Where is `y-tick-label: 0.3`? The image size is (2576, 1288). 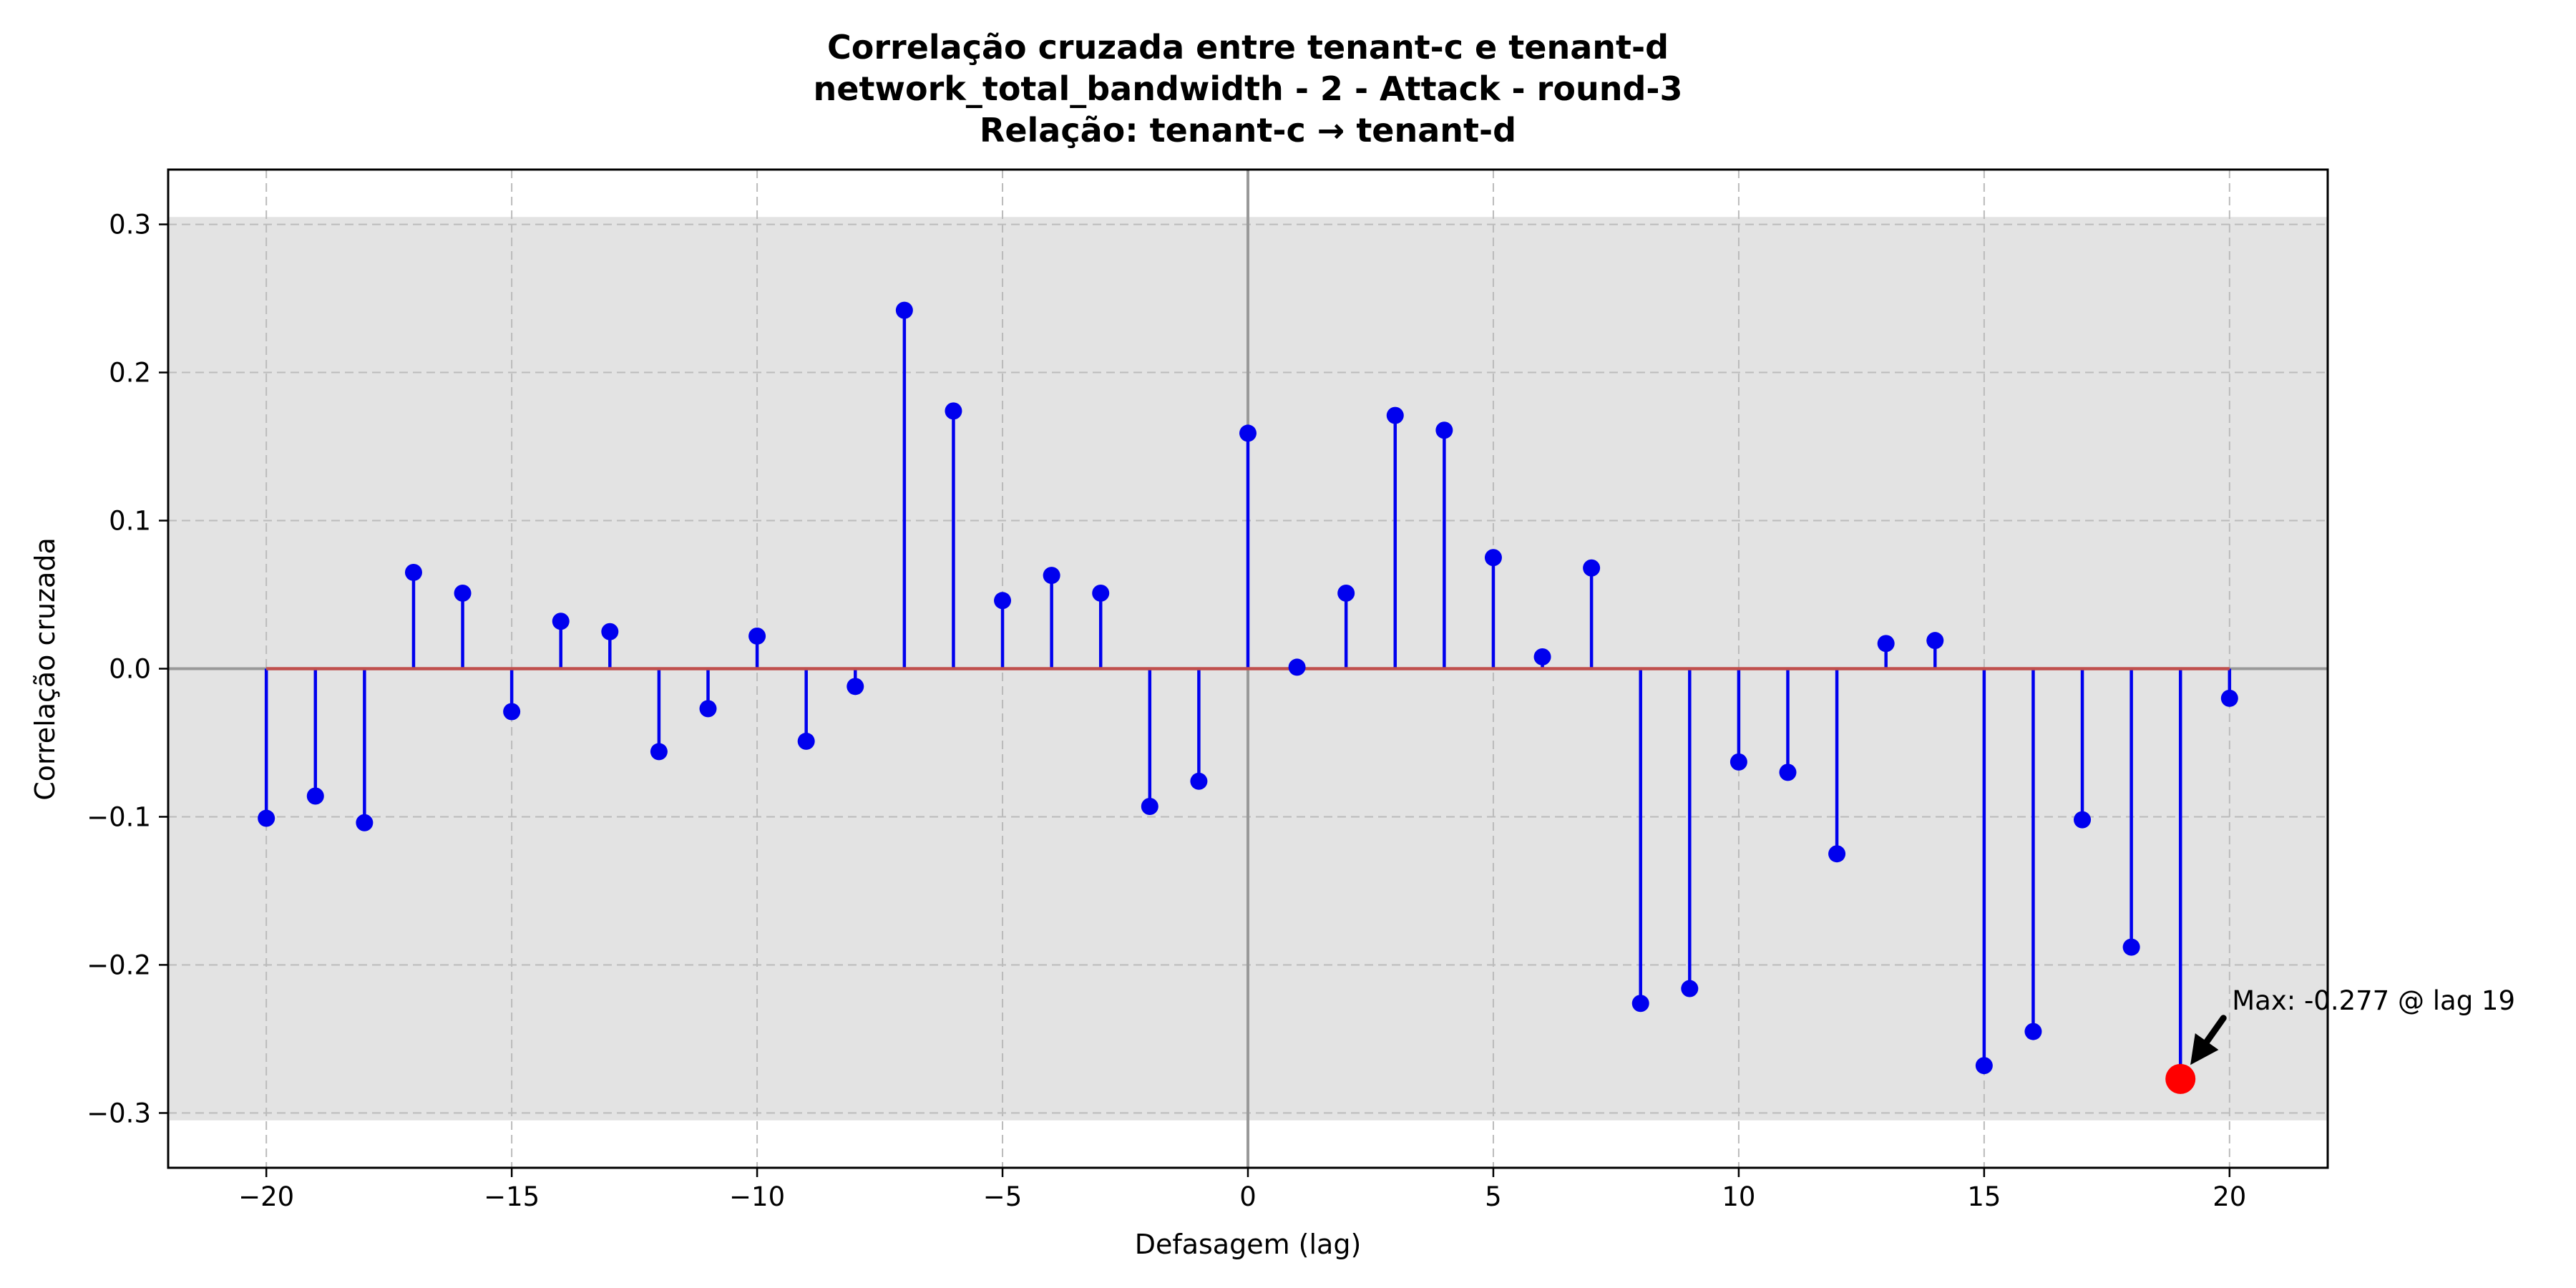
y-tick-label: 0.3 is located at coordinates (130, 225).